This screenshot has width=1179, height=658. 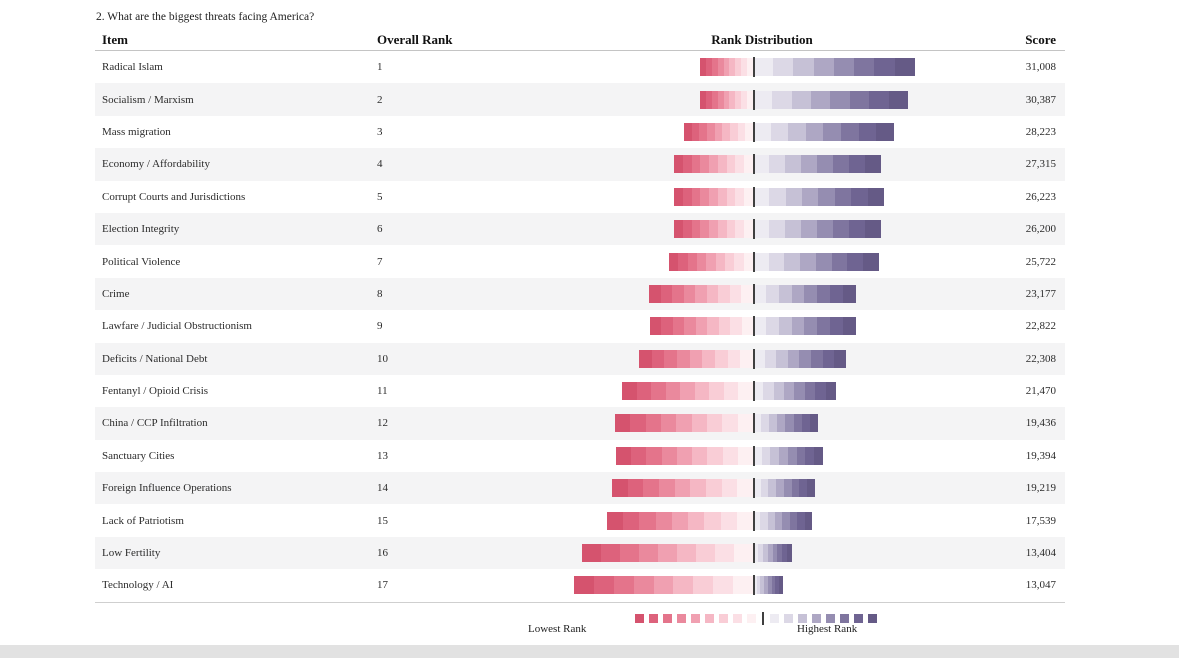 I want to click on score-value: 30,387, so click(x=1040, y=99).